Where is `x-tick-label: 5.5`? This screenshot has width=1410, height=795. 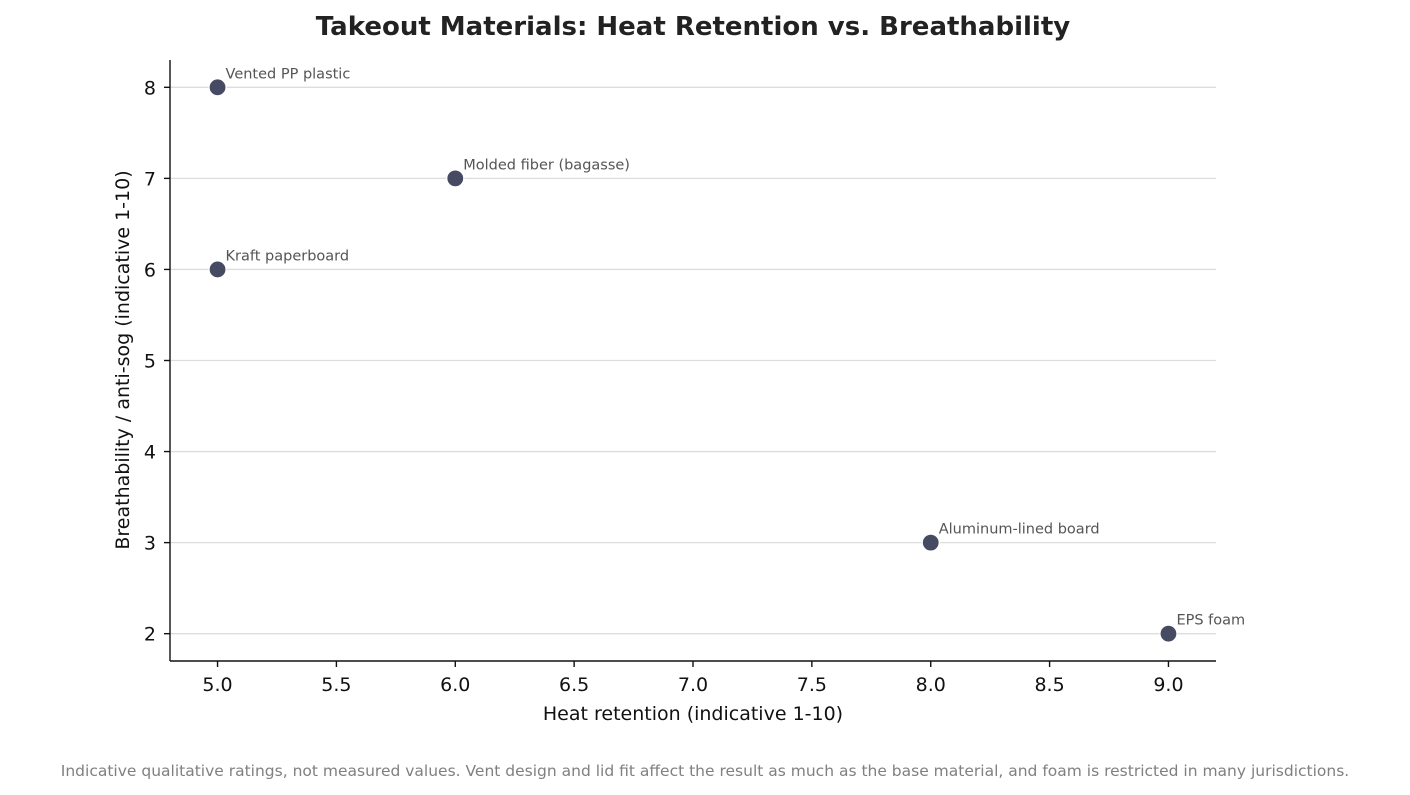
x-tick-label: 5.5 is located at coordinates (336, 685).